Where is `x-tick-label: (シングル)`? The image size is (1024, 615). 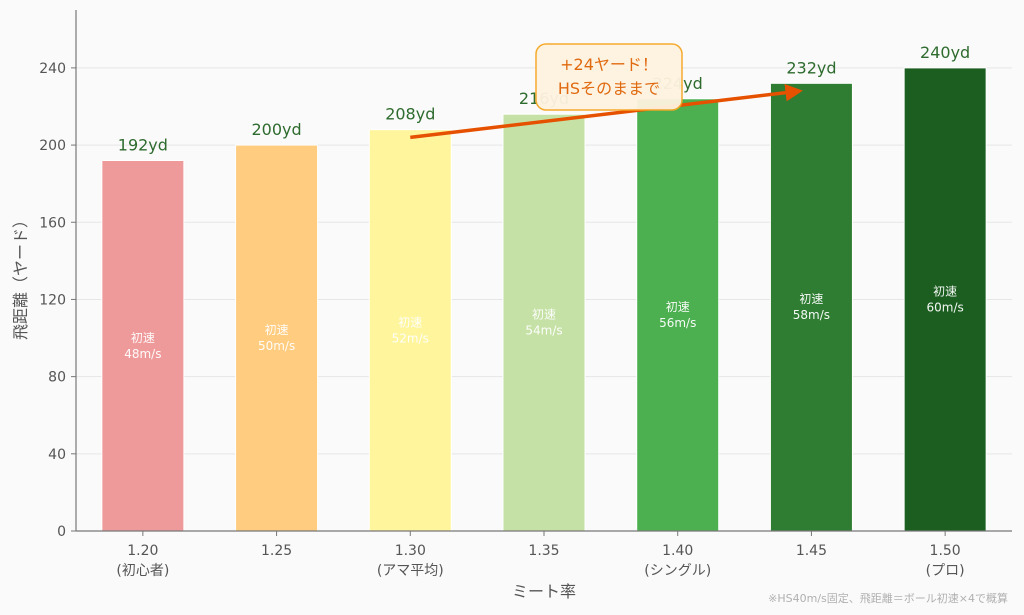
x-tick-label: (シングル) is located at coordinates (677, 571).